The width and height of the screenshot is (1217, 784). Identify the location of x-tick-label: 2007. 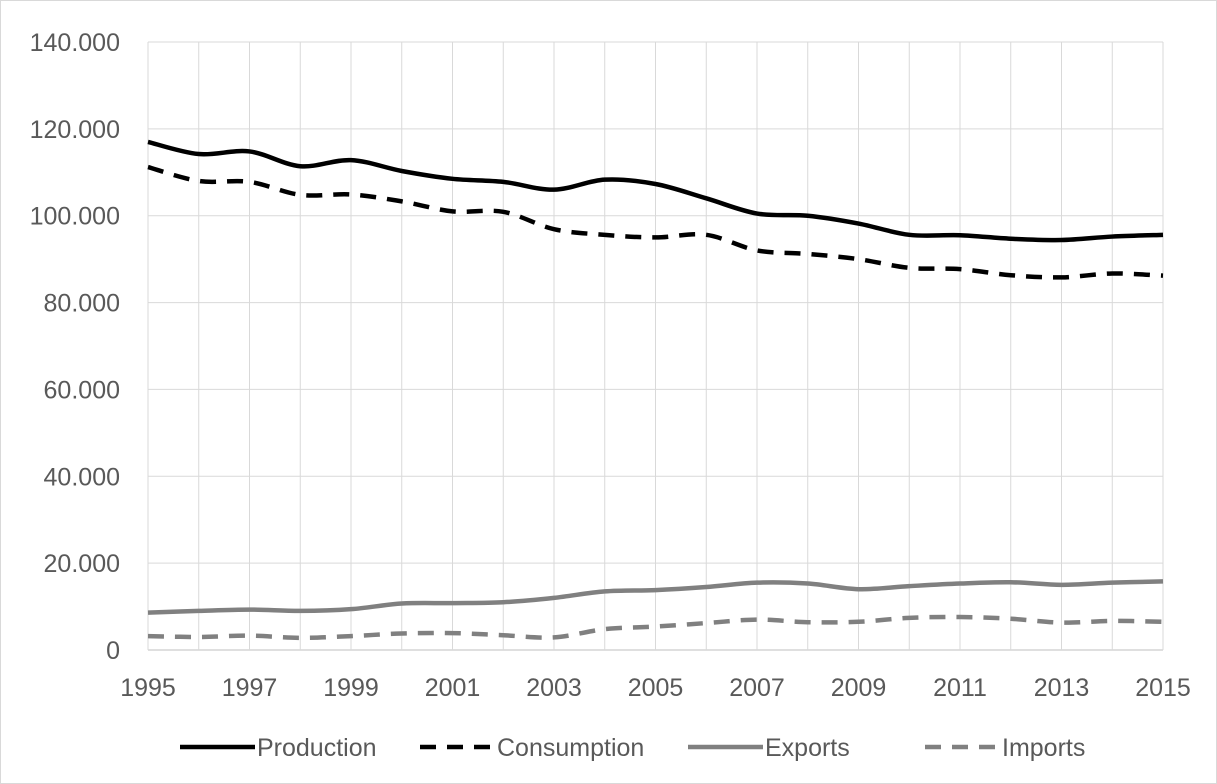
(757, 688).